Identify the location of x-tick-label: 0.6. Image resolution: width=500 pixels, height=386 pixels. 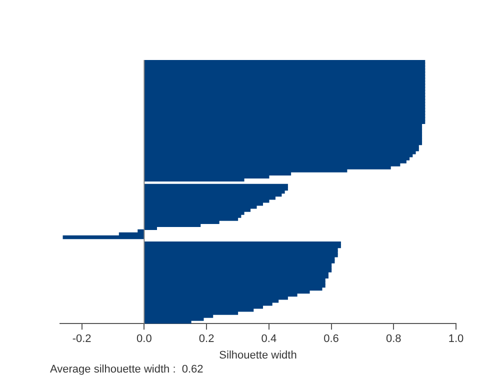
(331, 339).